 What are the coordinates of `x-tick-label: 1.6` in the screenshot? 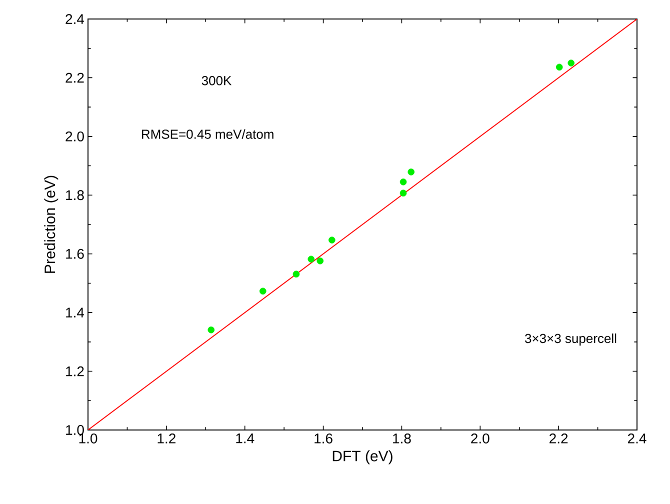 It's located at (323, 439).